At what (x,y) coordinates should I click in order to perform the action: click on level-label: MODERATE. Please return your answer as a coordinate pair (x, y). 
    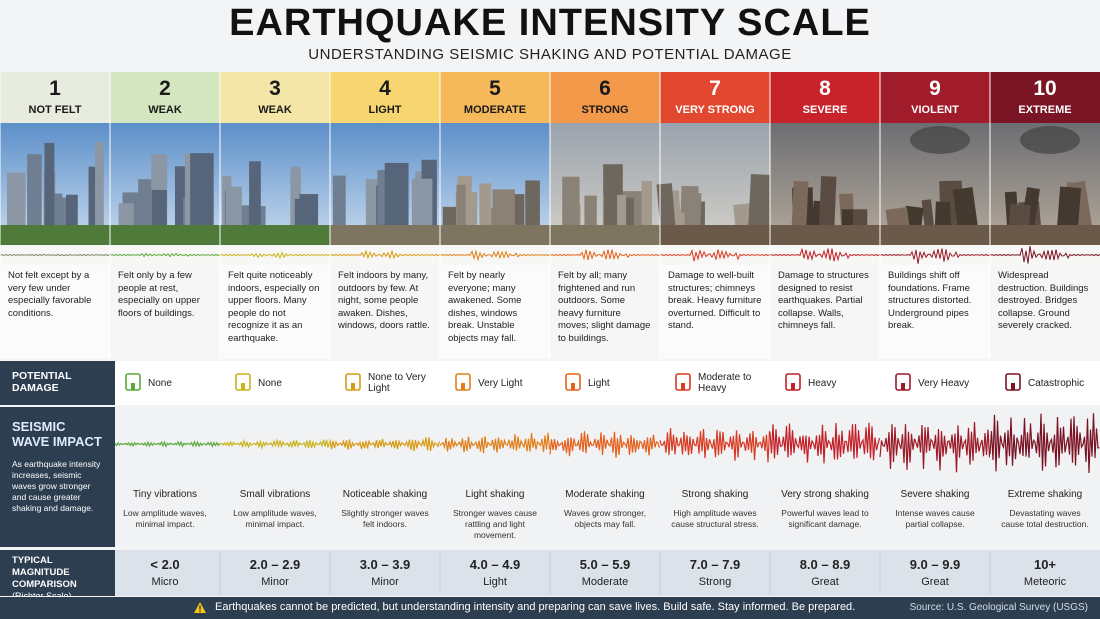
    Looking at the image, I should click on (495, 110).